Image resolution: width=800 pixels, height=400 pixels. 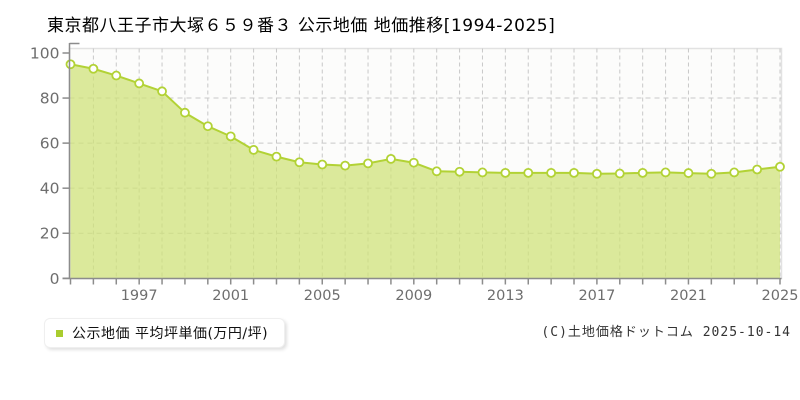 I want to click on legend-marker-icon, so click(x=59, y=333).